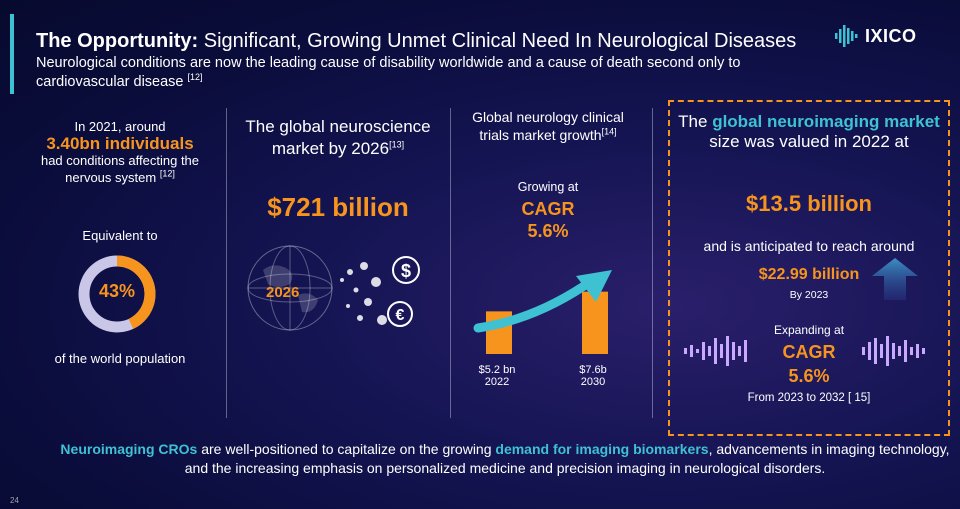 The width and height of the screenshot is (960, 509). Describe the element at coordinates (117, 291) in the screenshot. I see `donut-percent-label: 43%` at that location.